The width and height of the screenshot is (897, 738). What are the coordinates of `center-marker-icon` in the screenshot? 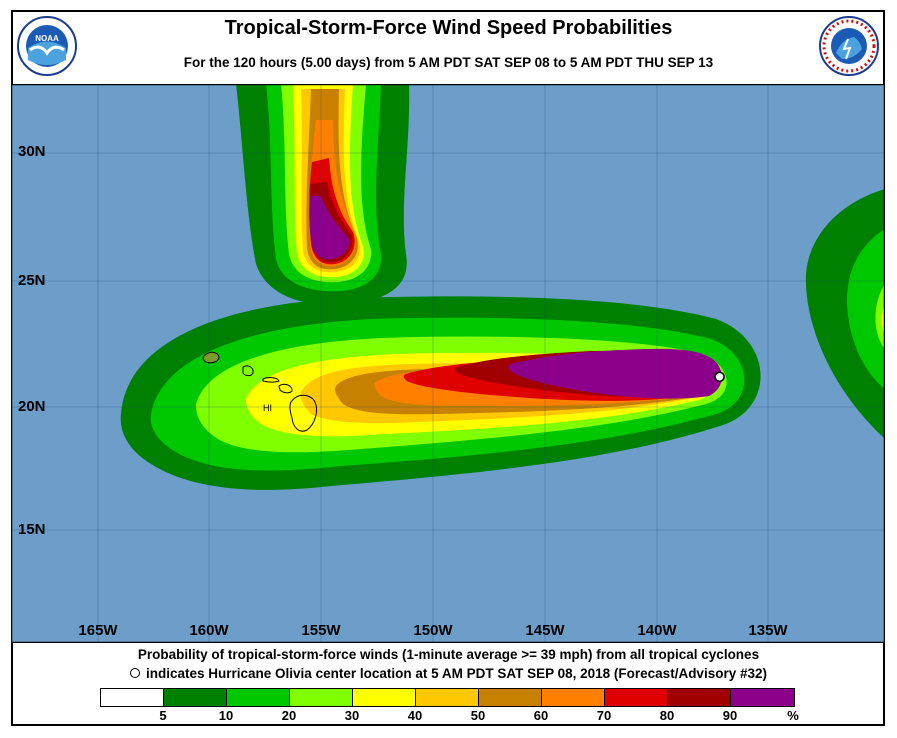 It's located at (135, 673).